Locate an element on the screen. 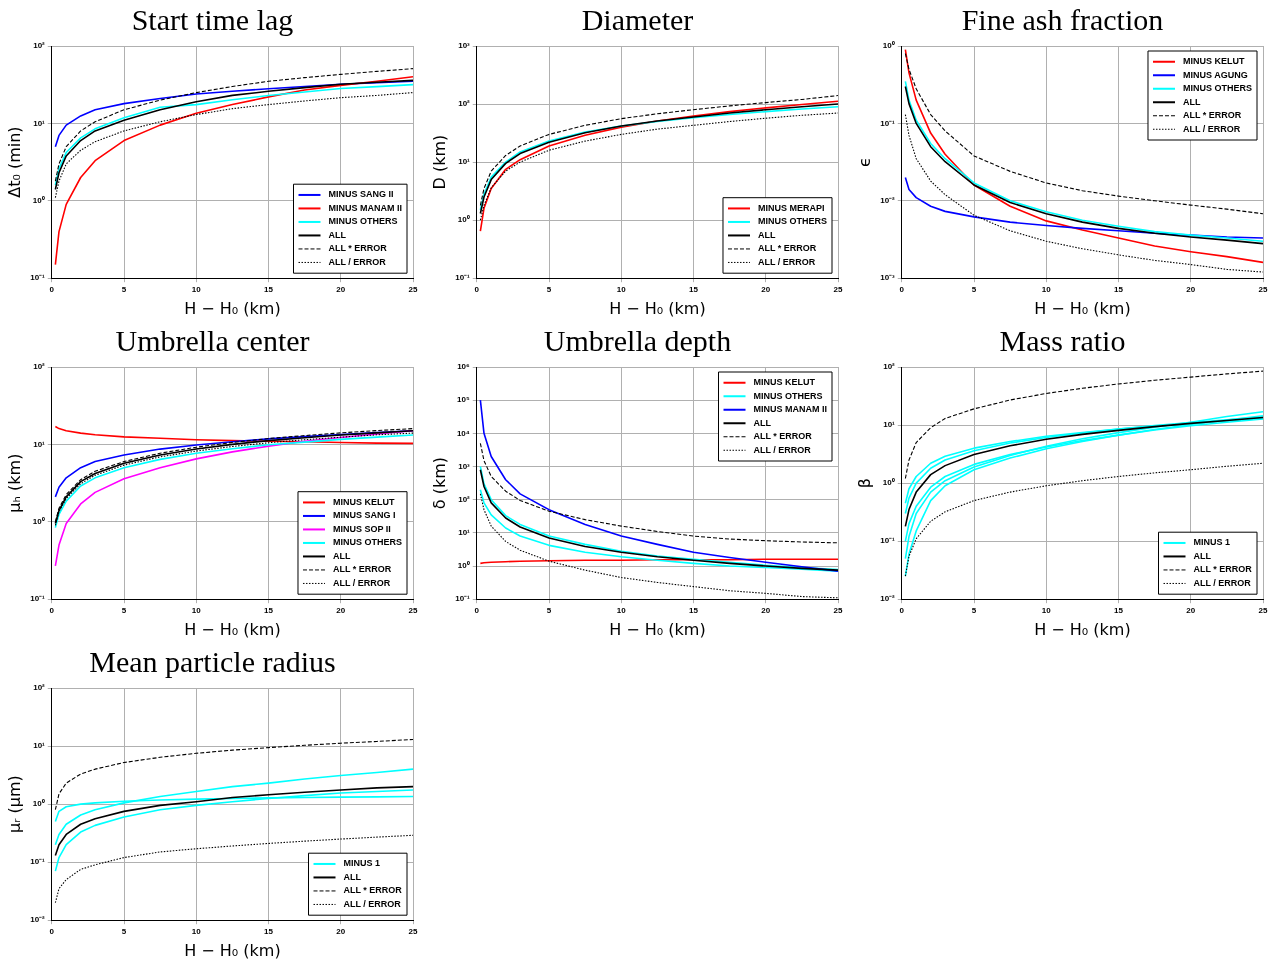 Image resolution: width=1276 pixels, height=963 pixels. y-tick-label: 10⁵ is located at coordinates (463, 400).